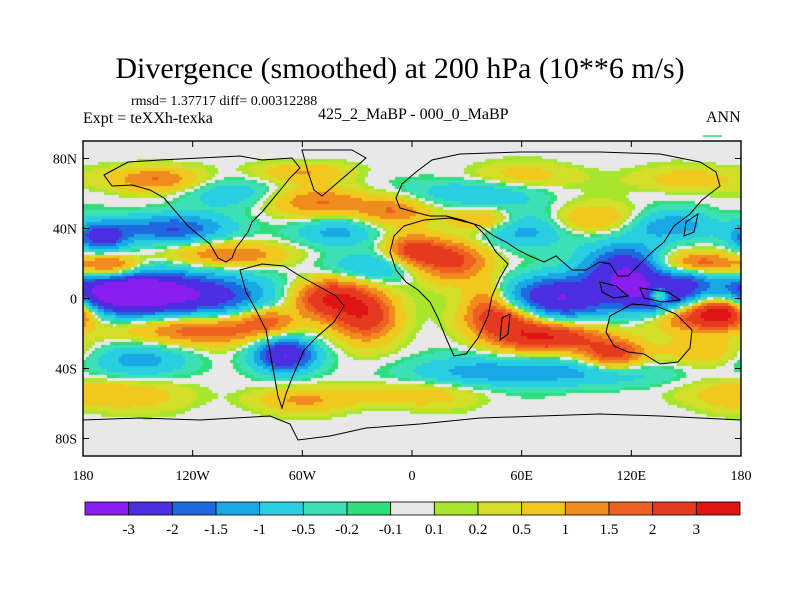 This screenshot has width=800, height=600. I want to click on coastline-eurasia, so click(558, 214).